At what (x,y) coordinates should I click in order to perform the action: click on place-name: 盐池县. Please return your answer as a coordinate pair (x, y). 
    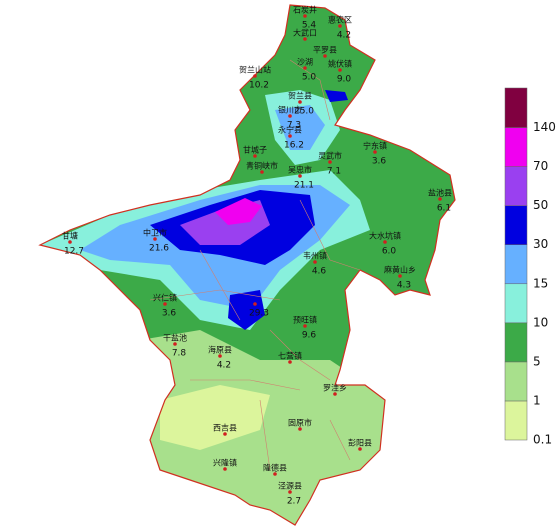
    Looking at the image, I should click on (440, 193).